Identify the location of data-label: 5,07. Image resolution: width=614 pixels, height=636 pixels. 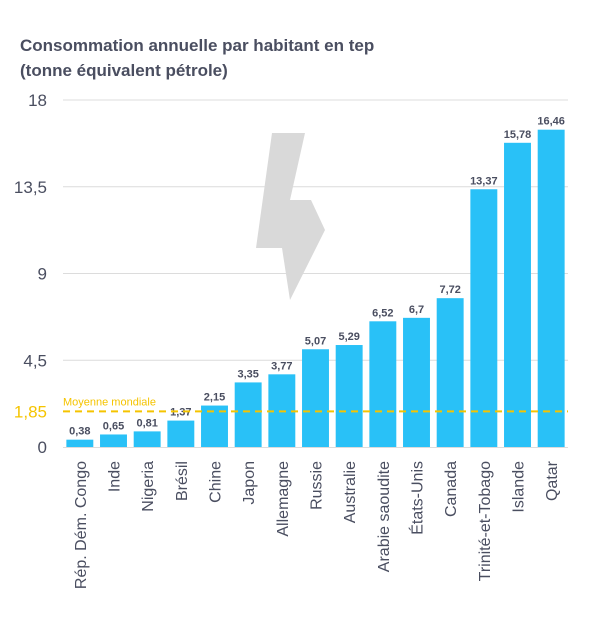
(315, 341).